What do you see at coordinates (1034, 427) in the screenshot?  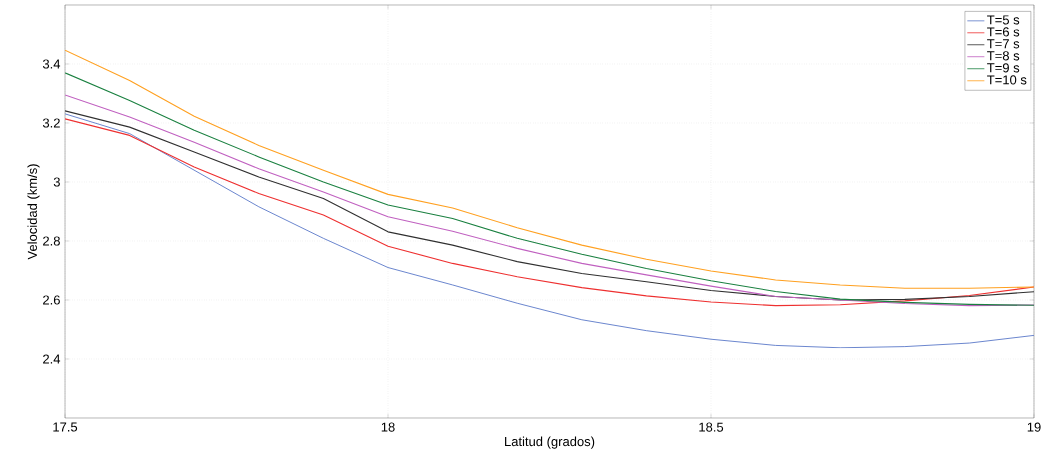 I see `x-tick-label: 19` at bounding box center [1034, 427].